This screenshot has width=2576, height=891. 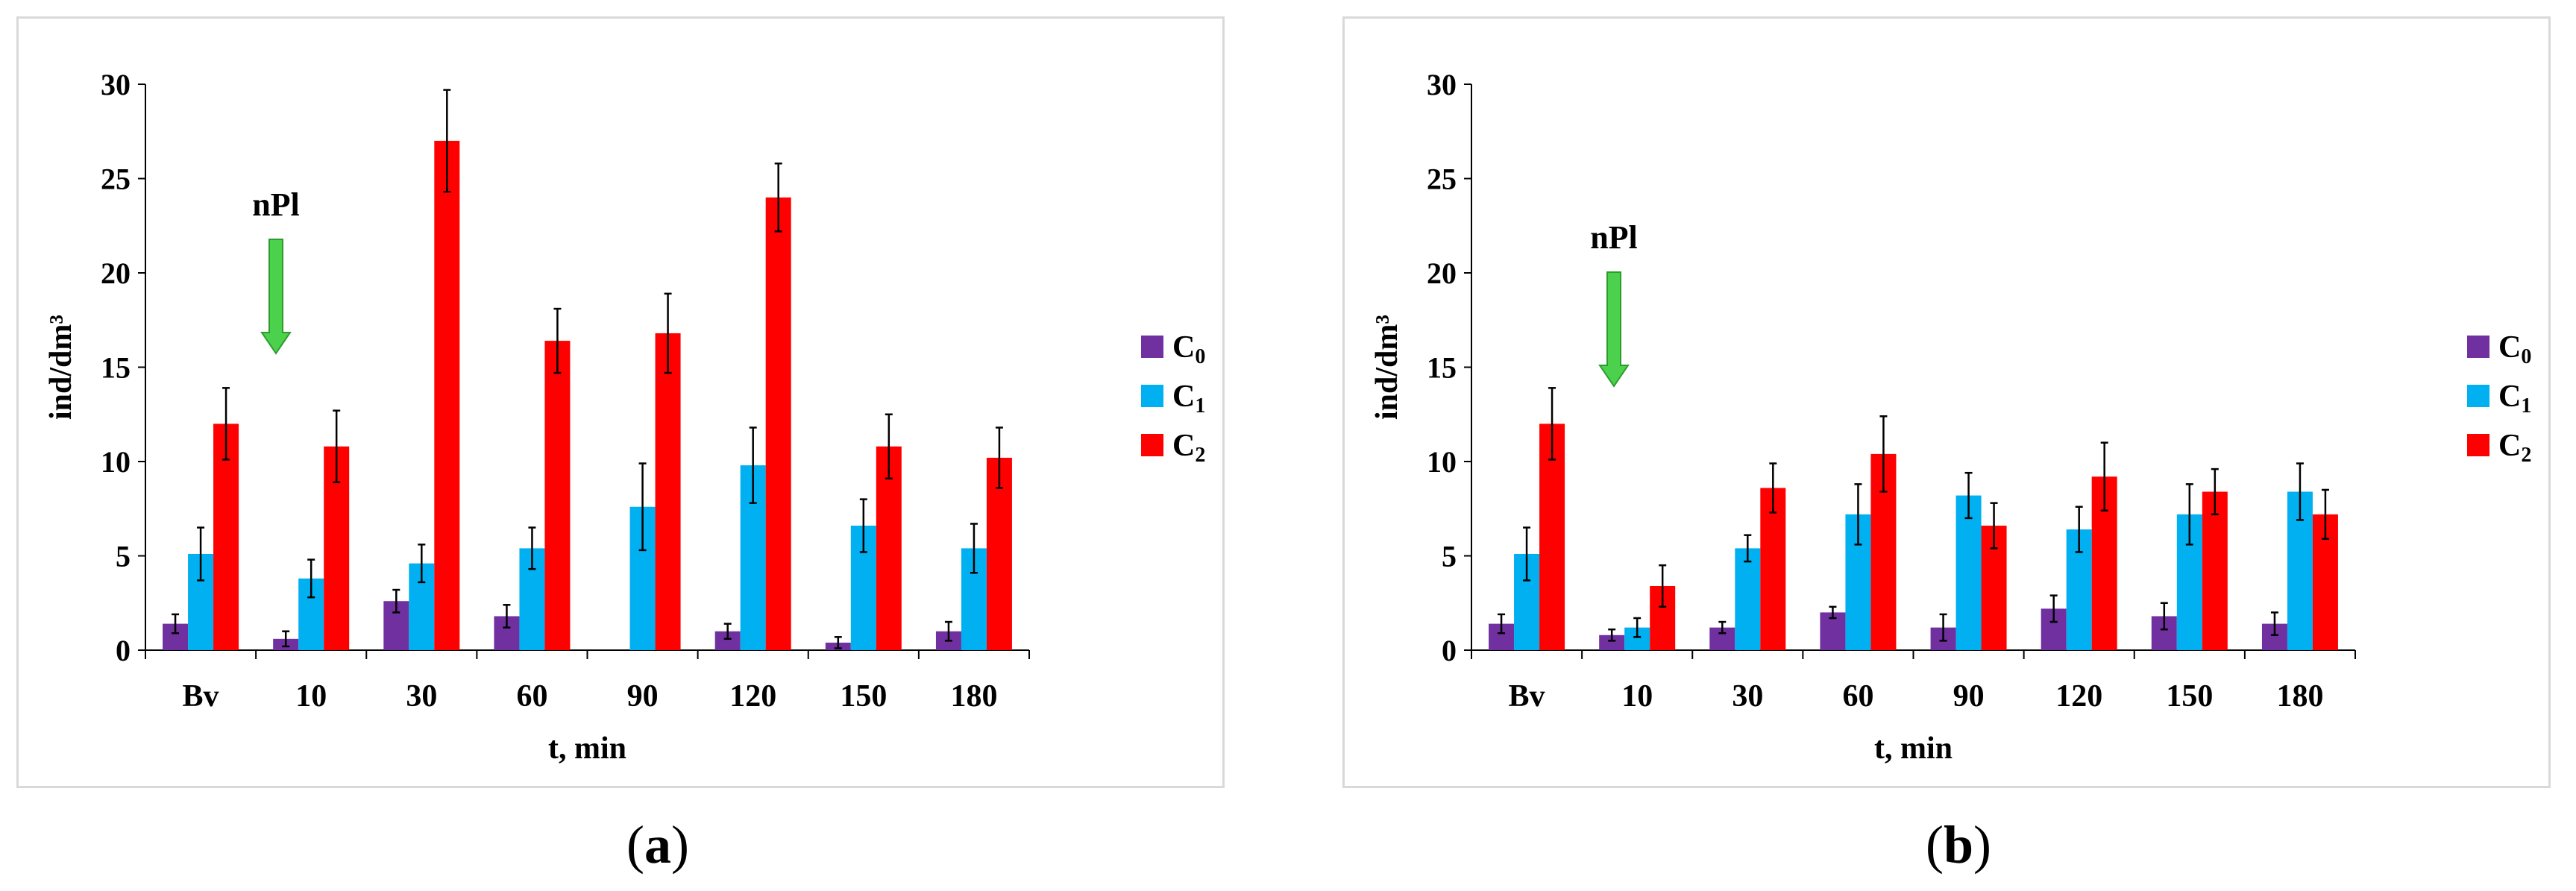 I want to click on caption-b: (b), so click(x=1959, y=845).